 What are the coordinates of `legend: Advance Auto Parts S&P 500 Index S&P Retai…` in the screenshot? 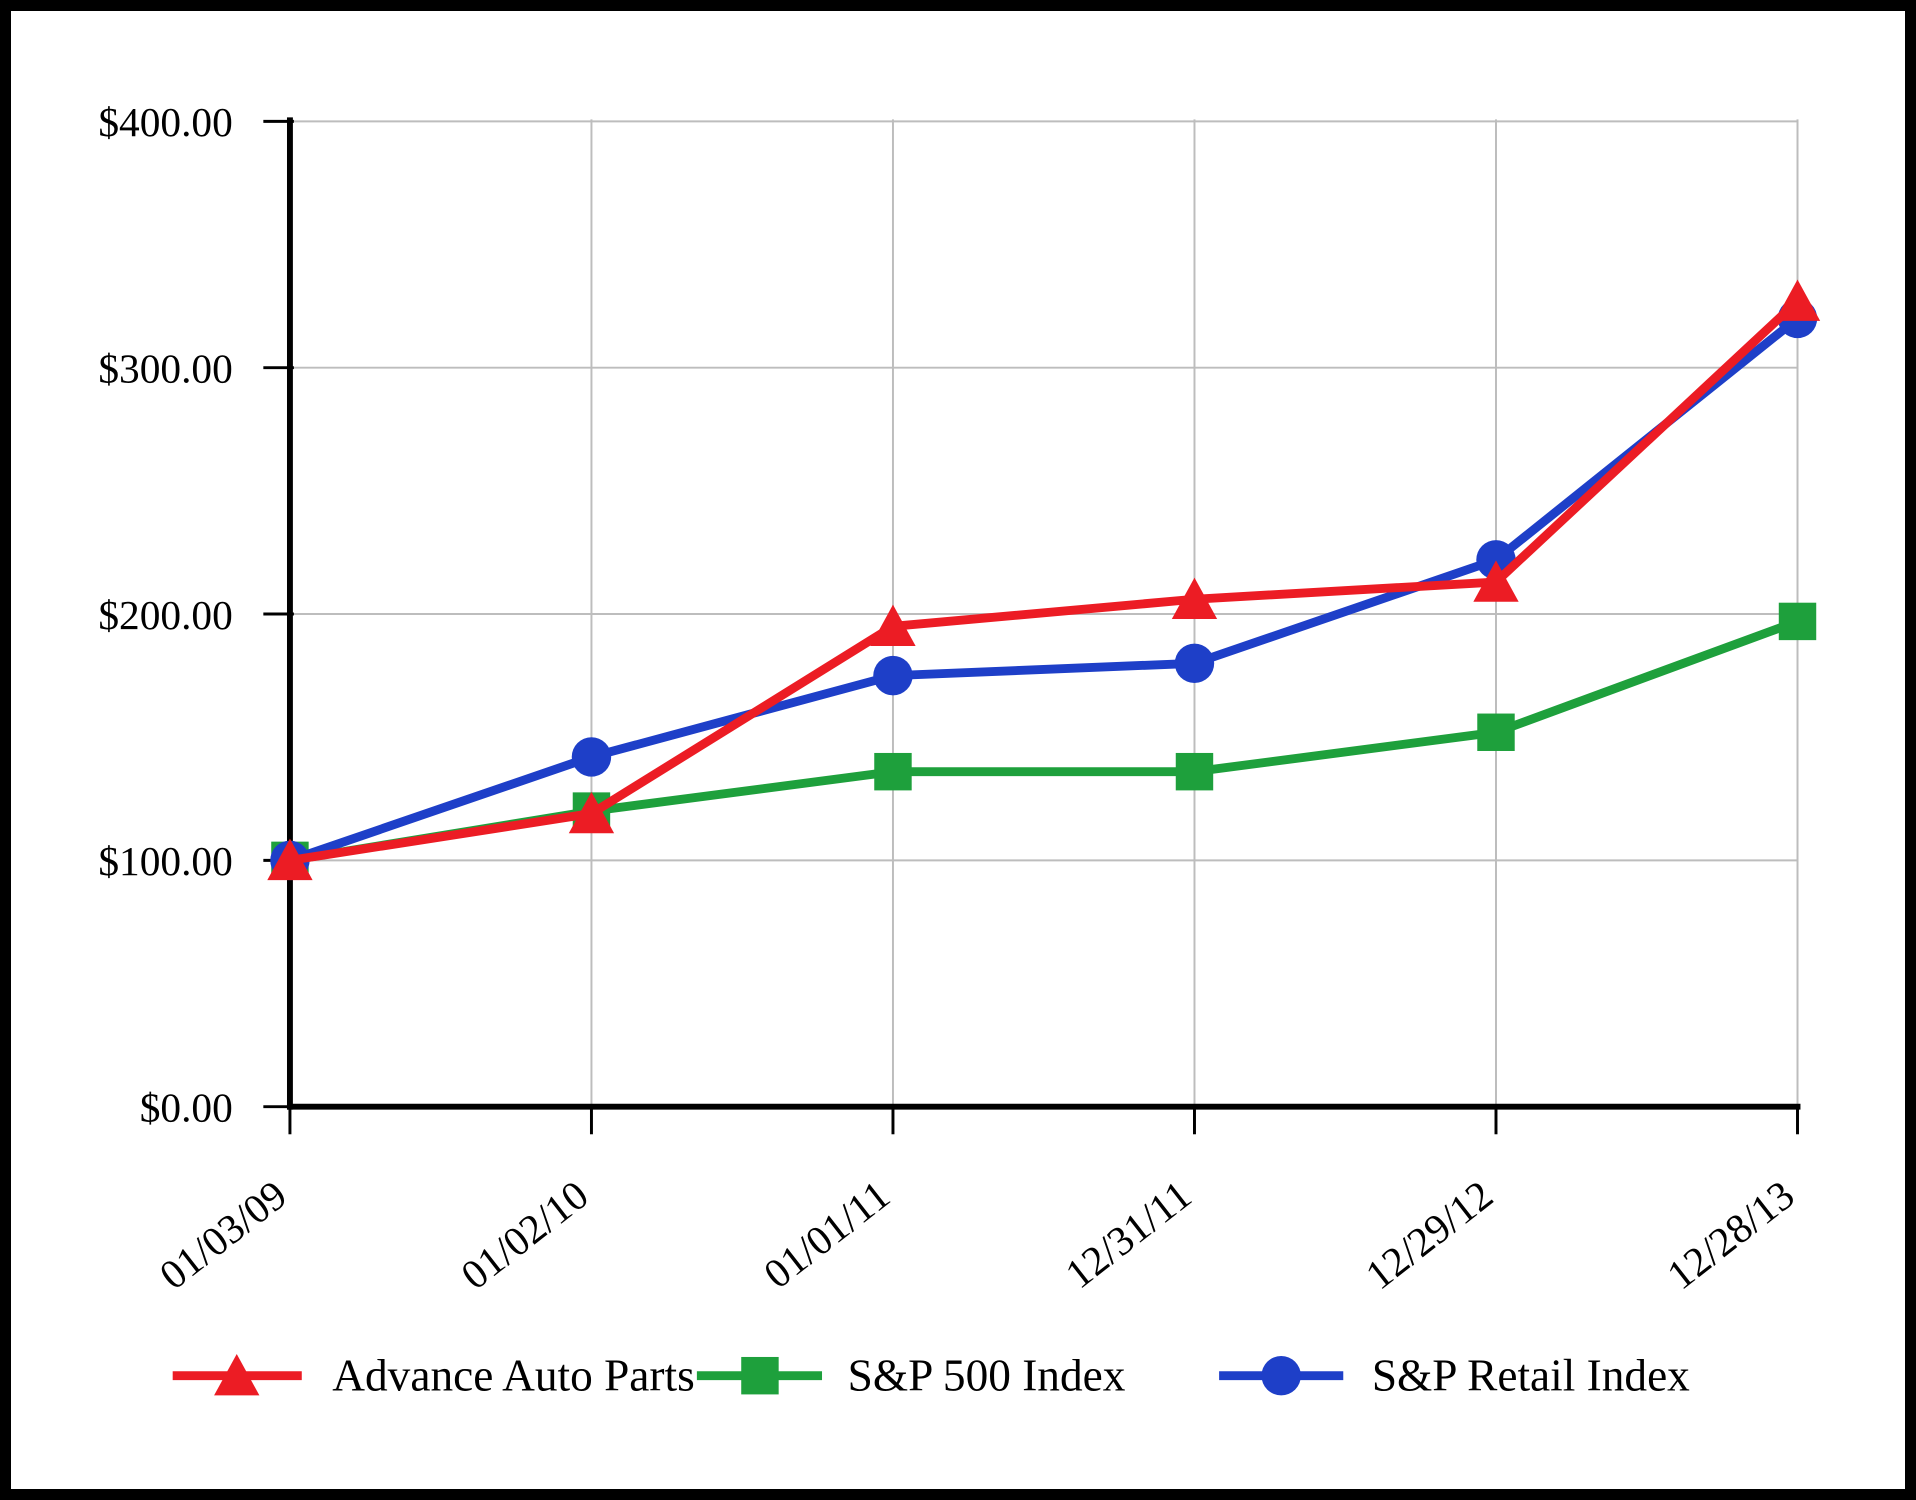 It's located at (931, 1375).